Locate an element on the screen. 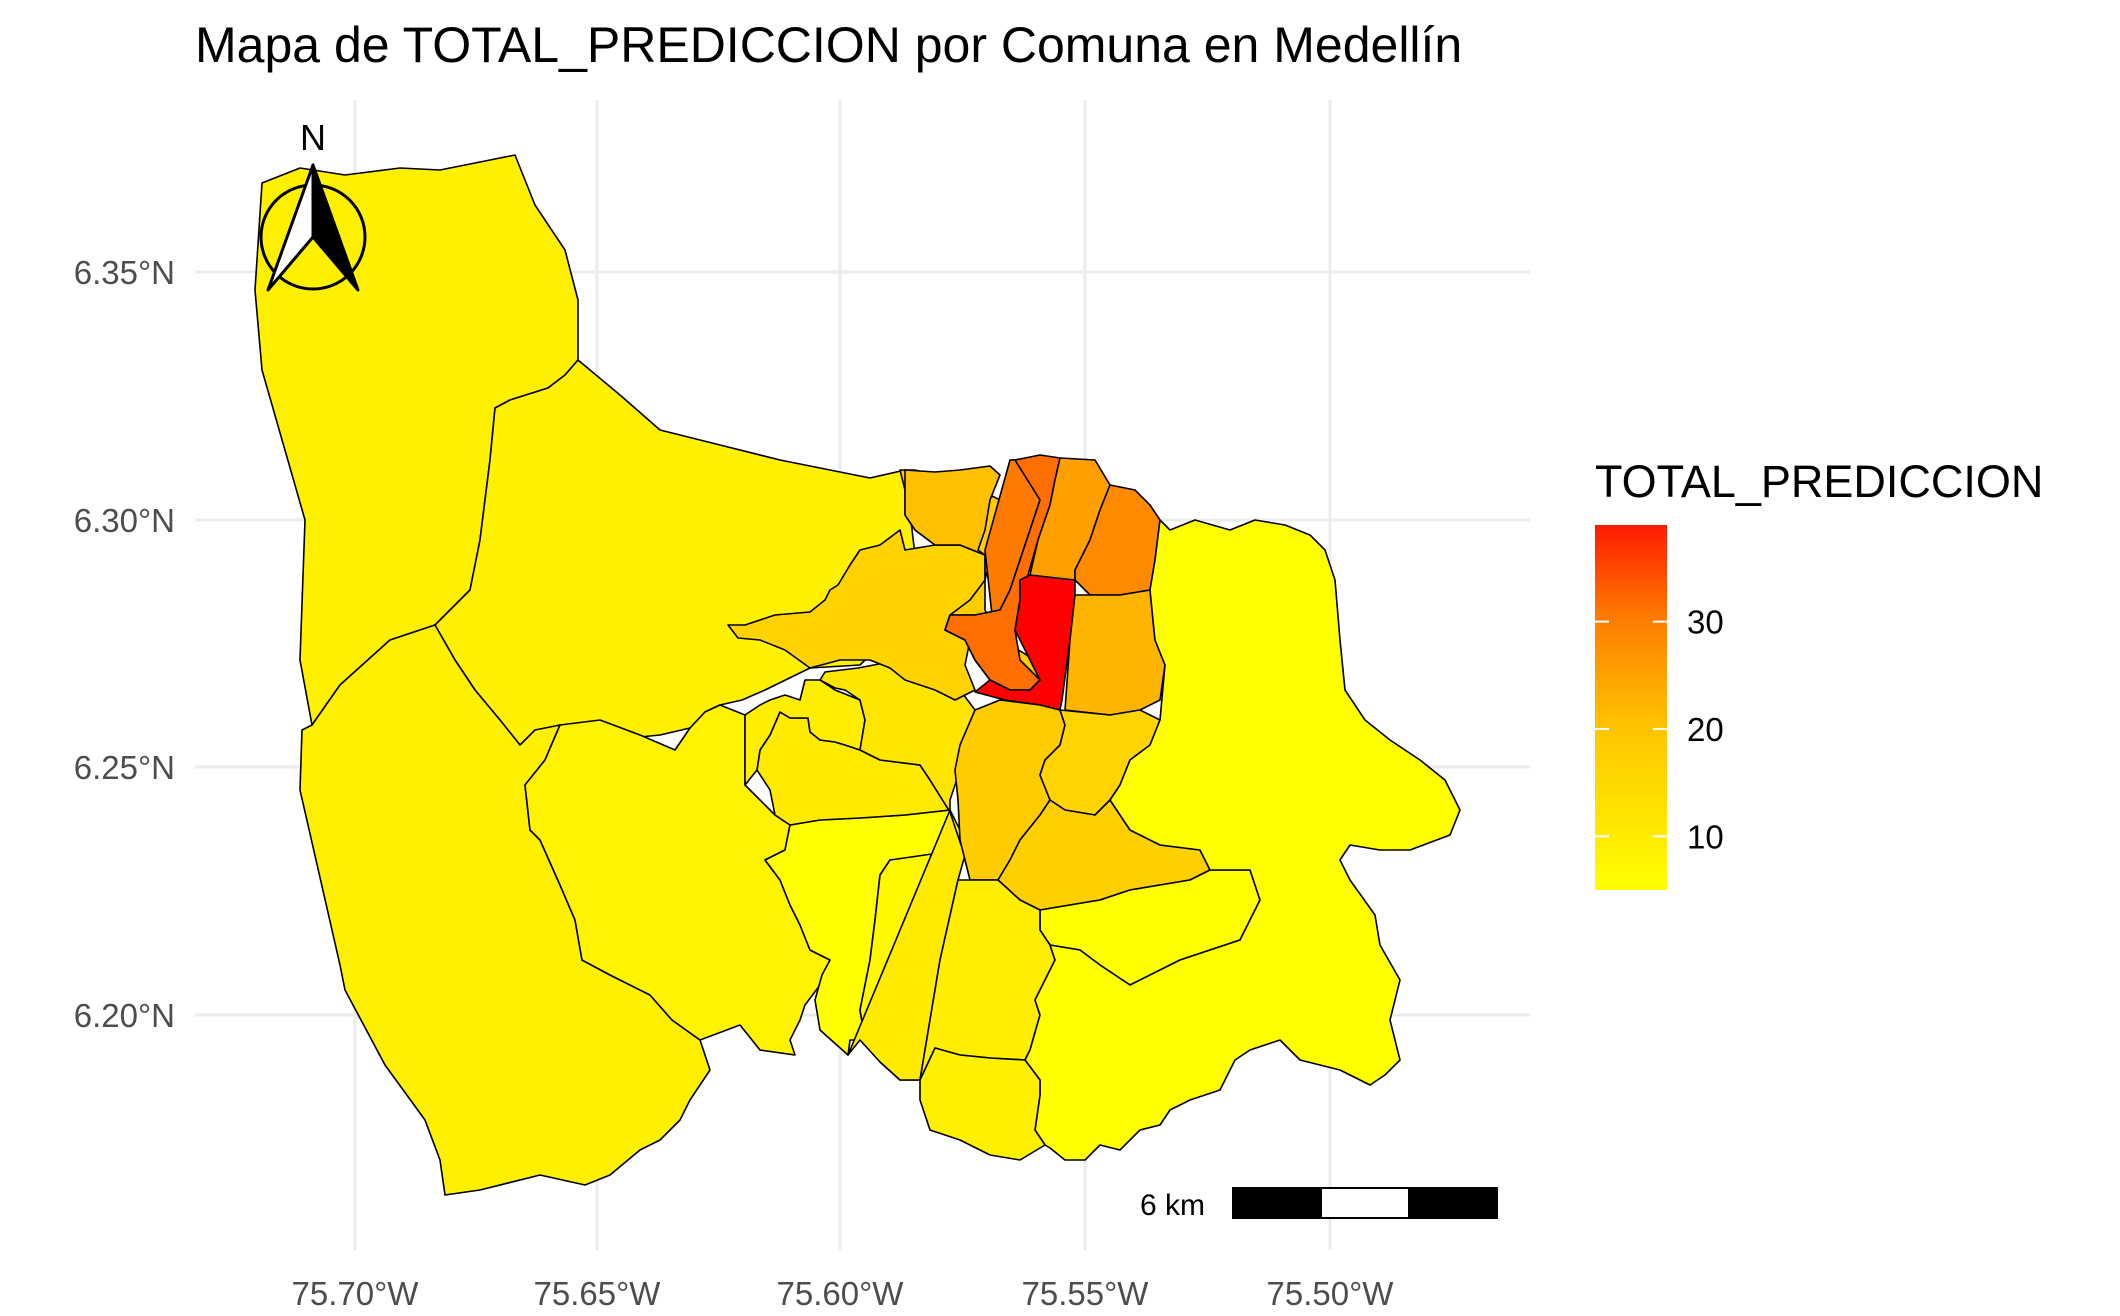 Image resolution: width=2120 pixels, height=1316 pixels. compass-needle-black-icon is located at coordinates (335, 227).